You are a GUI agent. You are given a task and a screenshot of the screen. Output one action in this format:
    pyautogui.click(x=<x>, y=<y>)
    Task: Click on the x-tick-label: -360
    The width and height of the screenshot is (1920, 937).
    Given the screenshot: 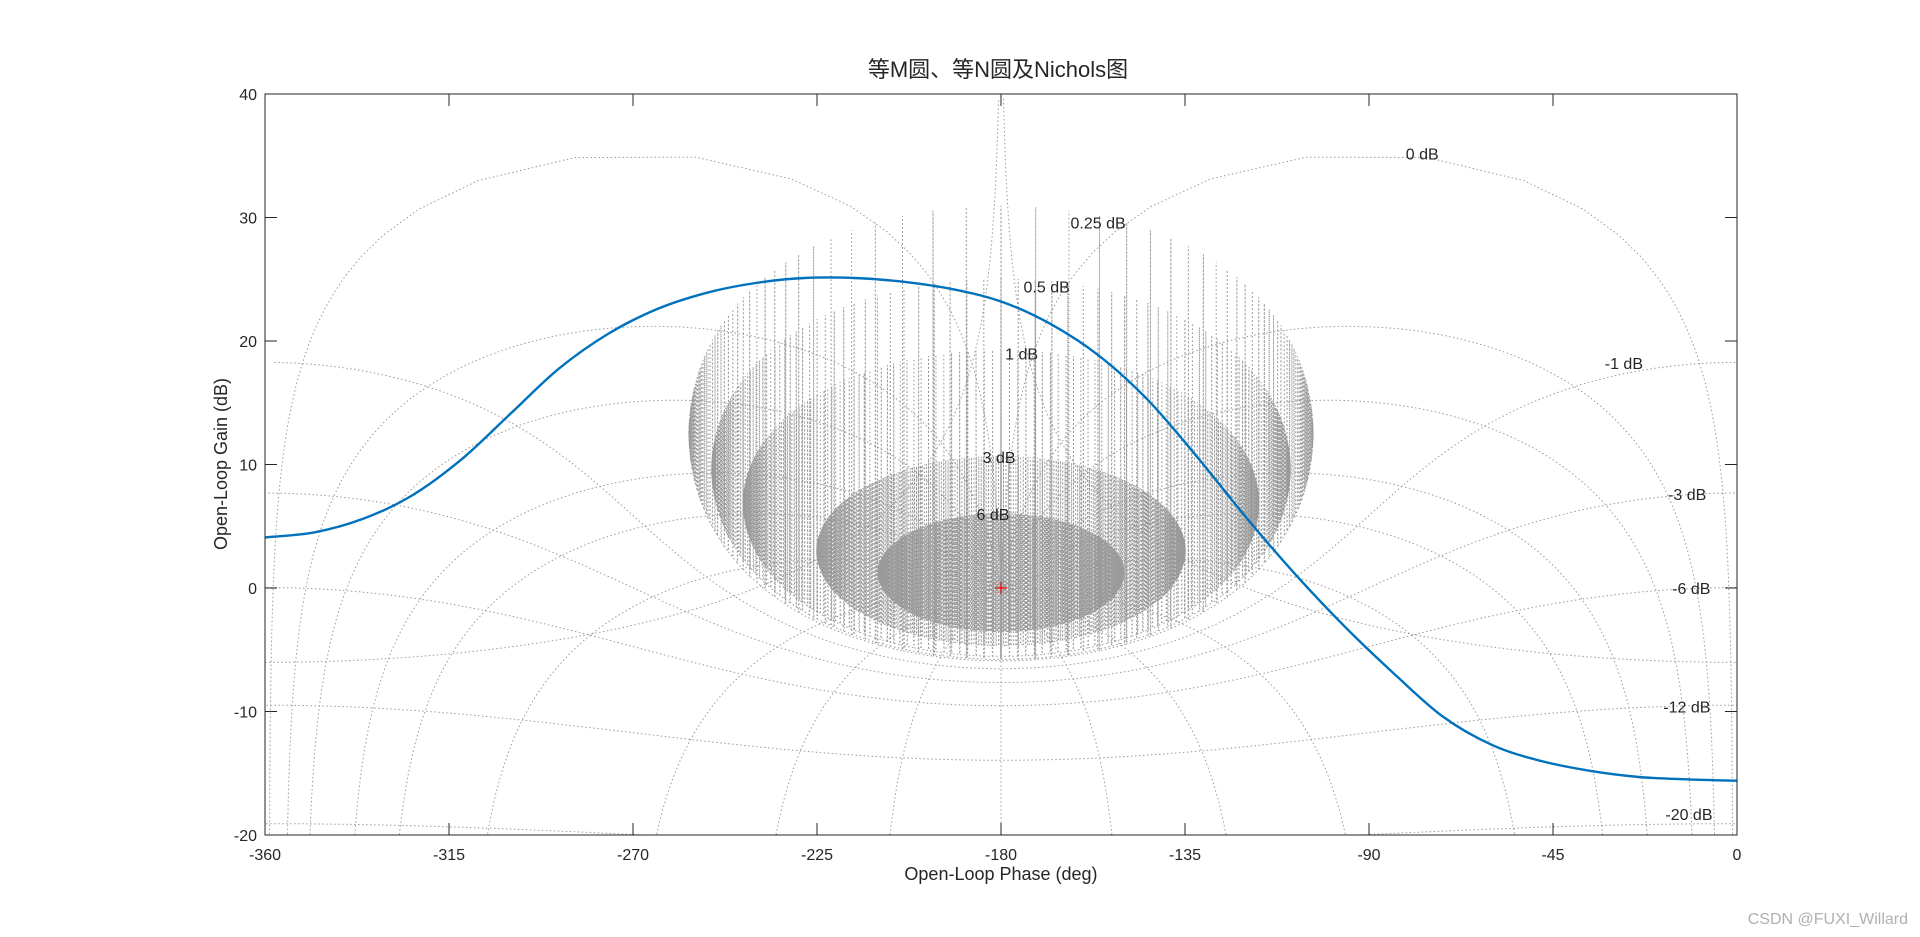 What is the action you would take?
    pyautogui.click(x=265, y=855)
    